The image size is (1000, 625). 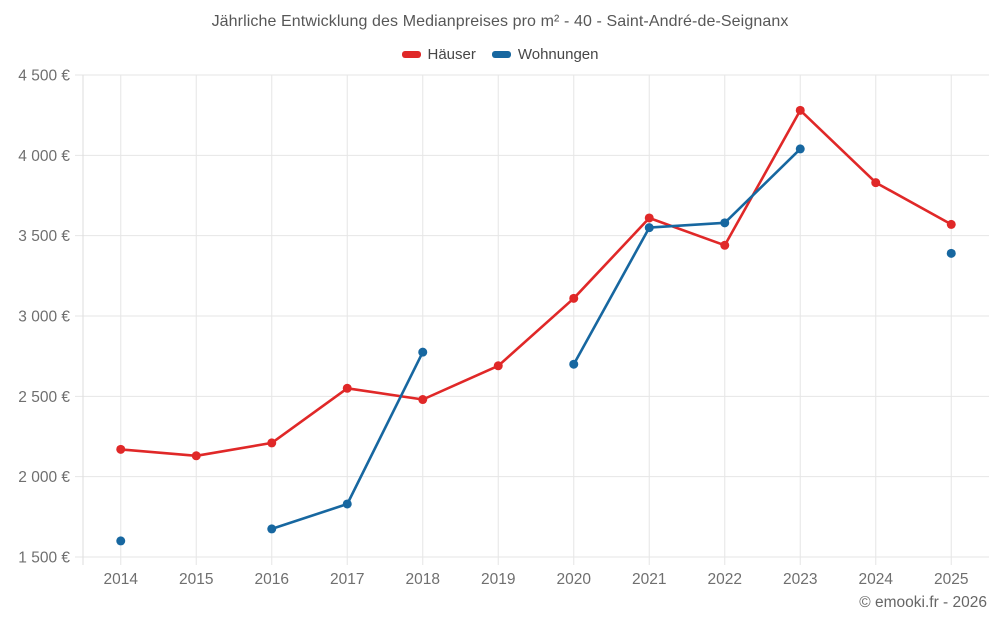 I want to click on y-tick-label: 4 500 €, so click(x=44, y=76).